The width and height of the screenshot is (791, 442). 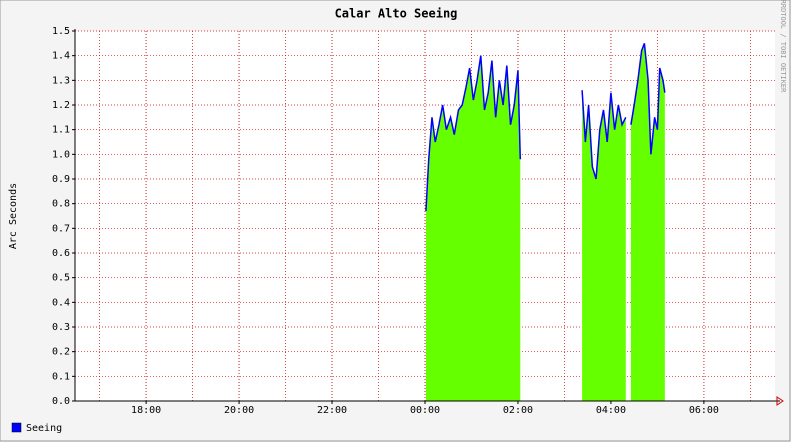 I want to click on legend-label: Seeing, so click(x=44, y=428).